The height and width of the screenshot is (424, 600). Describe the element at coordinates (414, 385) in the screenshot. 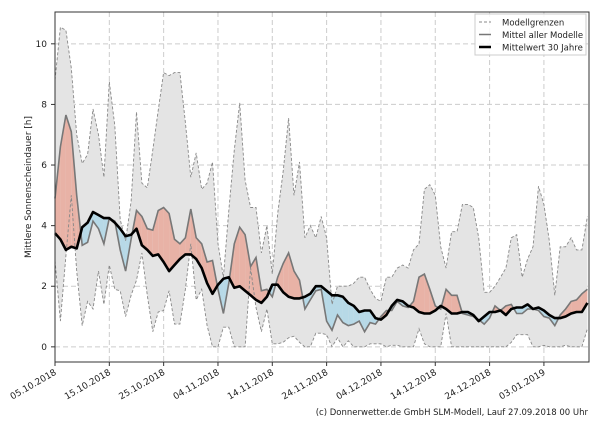

I see `x-tick-label: 14.12.2018` at that location.